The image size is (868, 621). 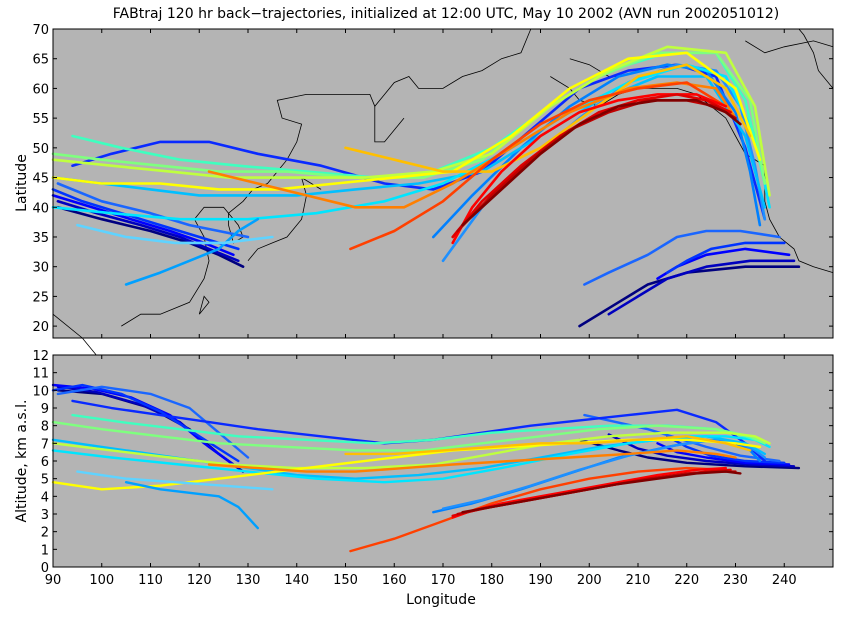 I want to click on map-y-tick-label: 70, so click(x=40, y=30).